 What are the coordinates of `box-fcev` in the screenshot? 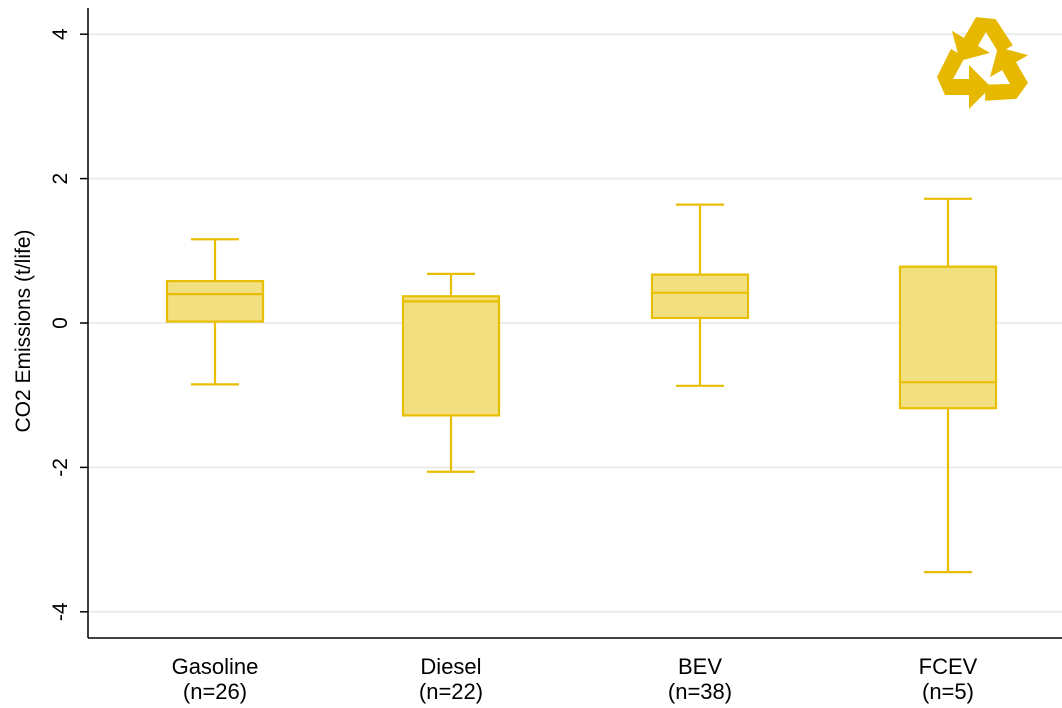 It's located at (948, 385).